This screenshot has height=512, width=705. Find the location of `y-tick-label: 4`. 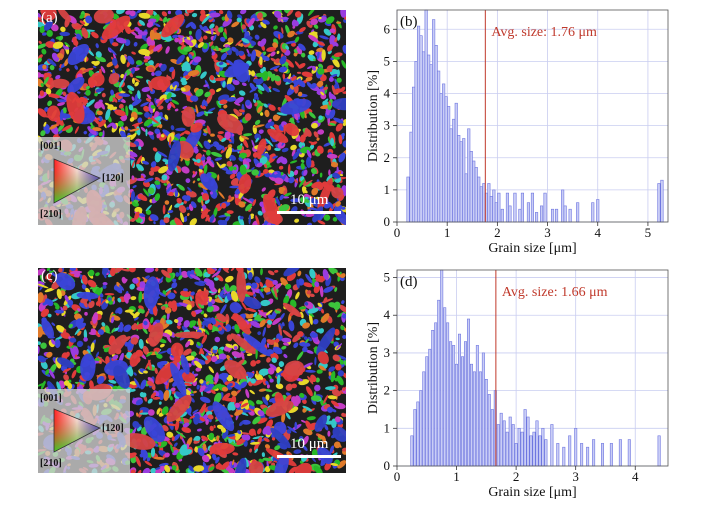

y-tick-label: 4 is located at coordinates (387, 93).